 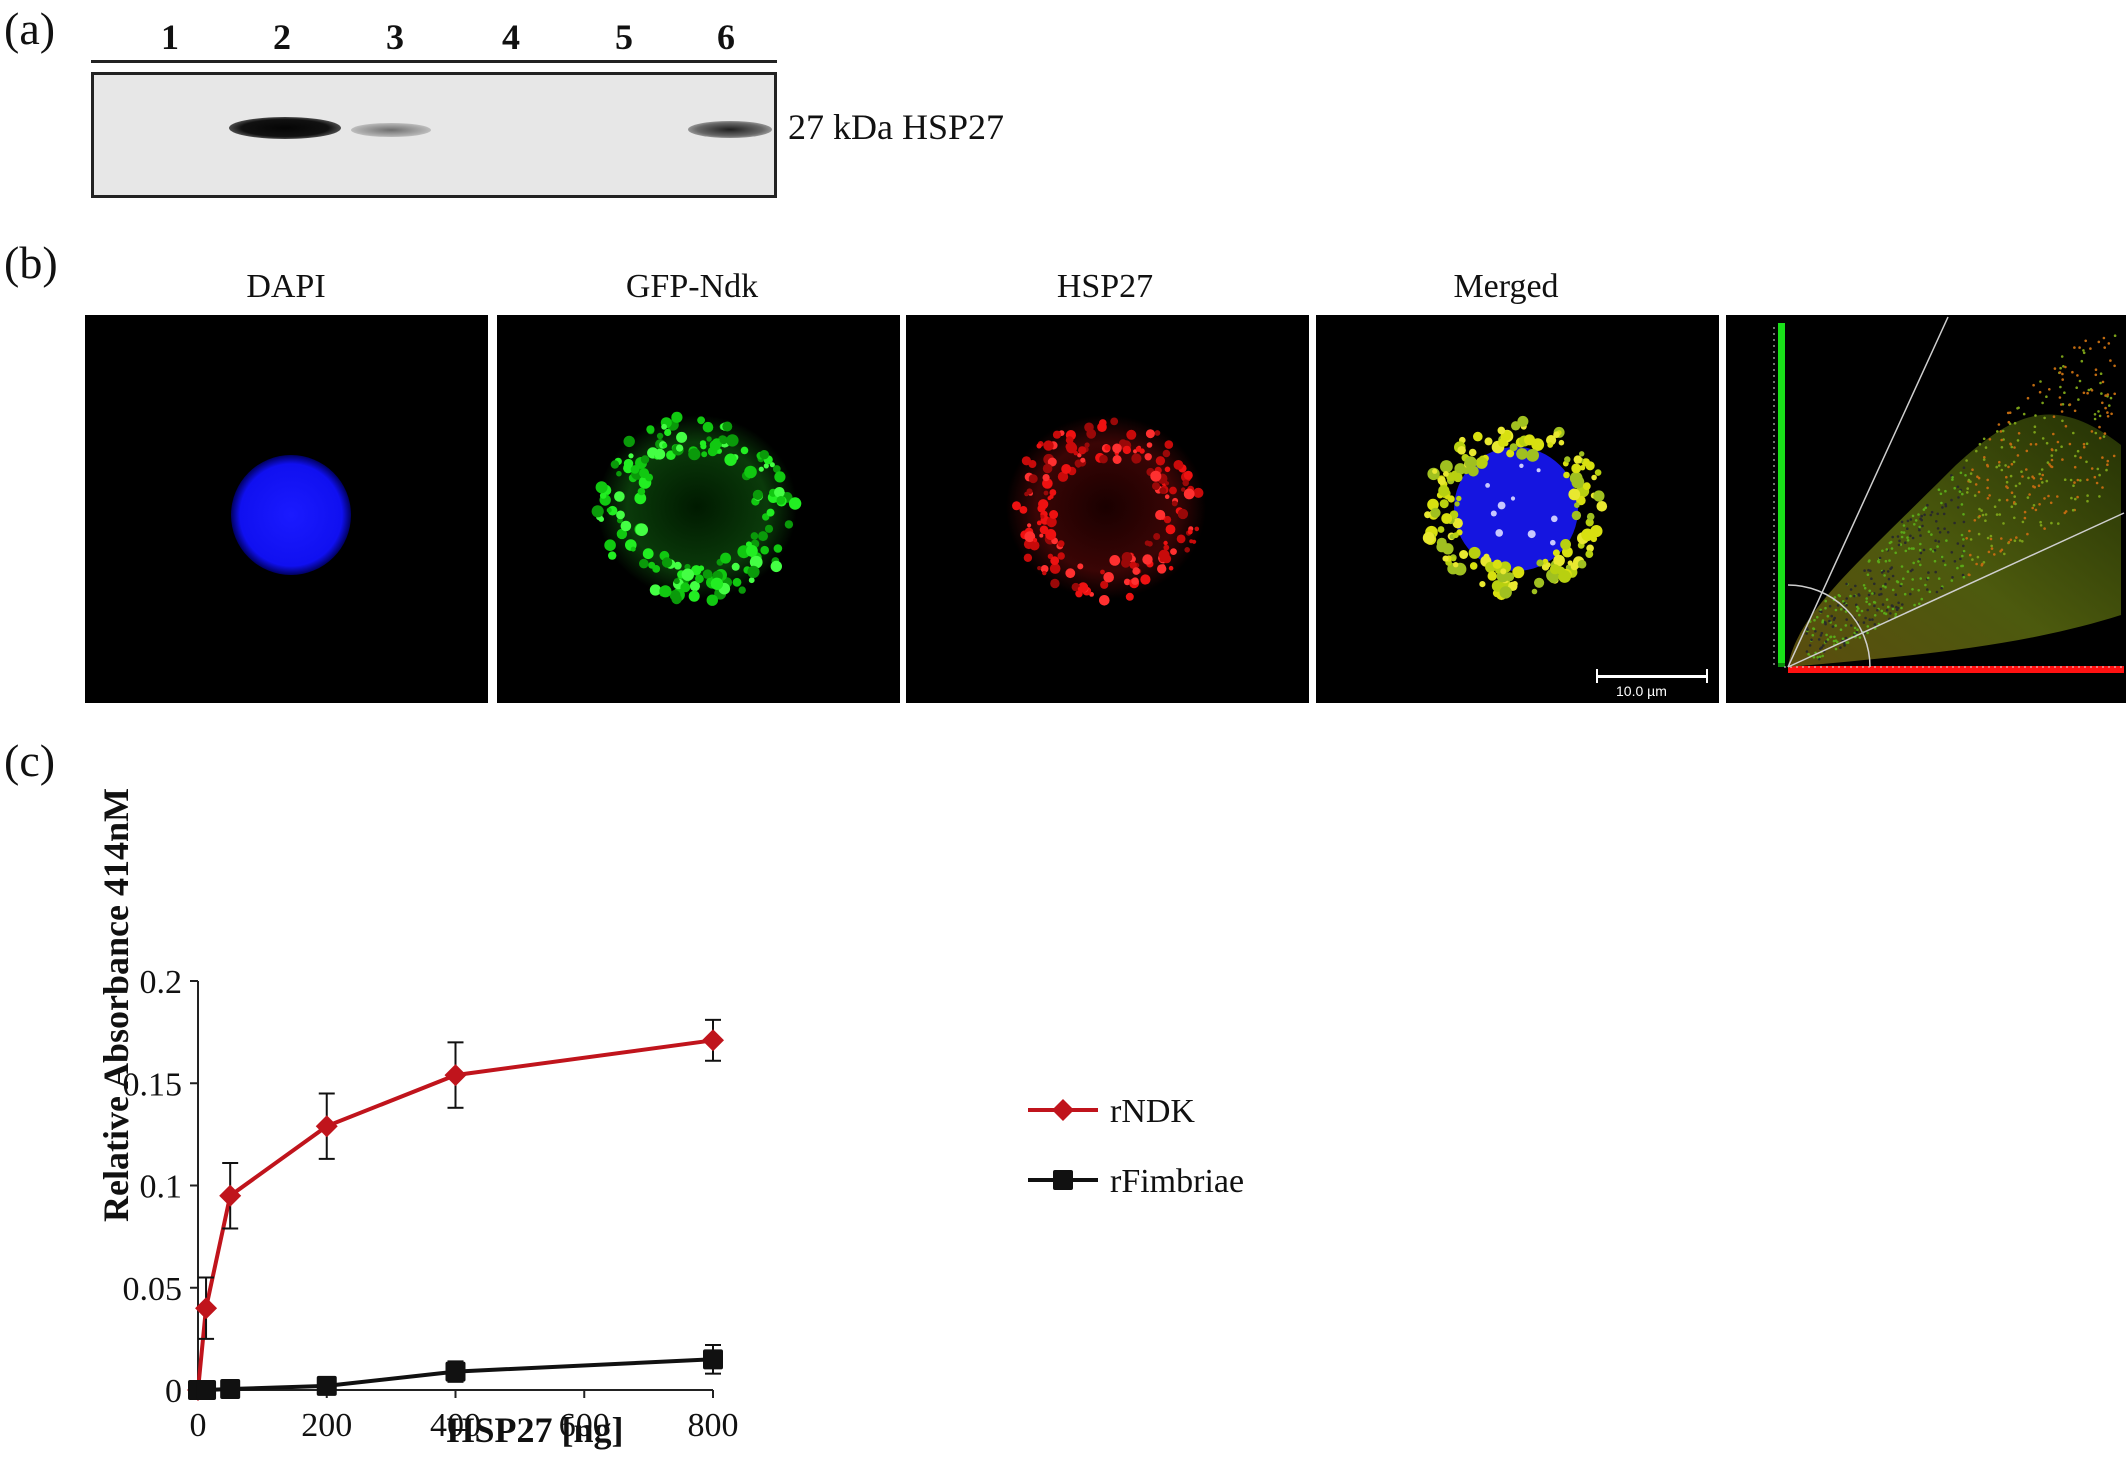 I want to click on lane-numbers: 1 2 3 4 5 6, so click(x=400, y=36).